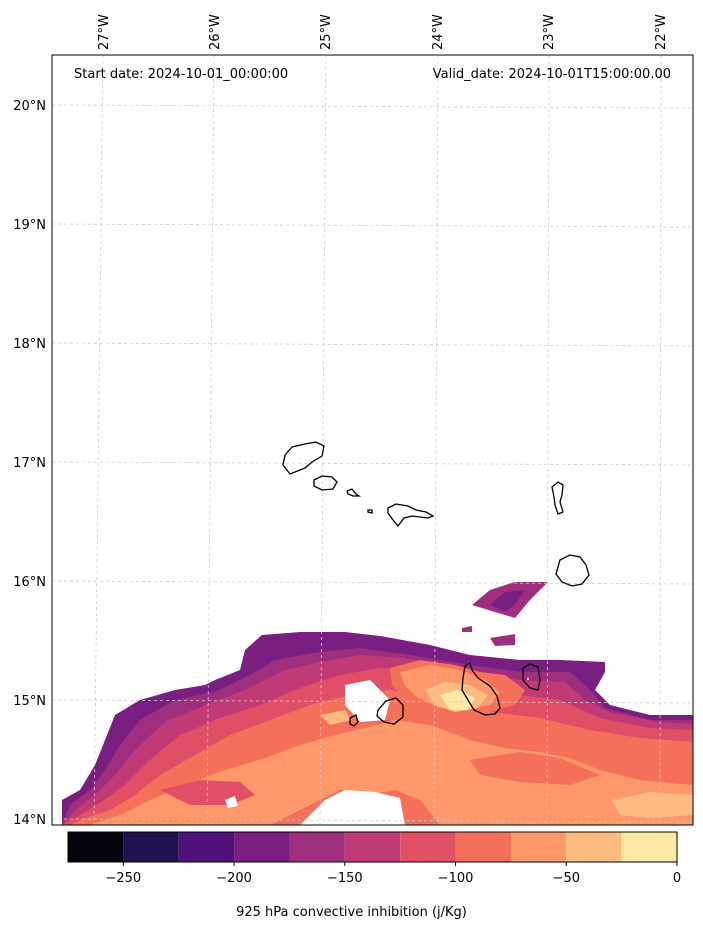  Describe the element at coordinates (124, 878) in the screenshot. I see `colorbar-tick-label: −250` at that location.